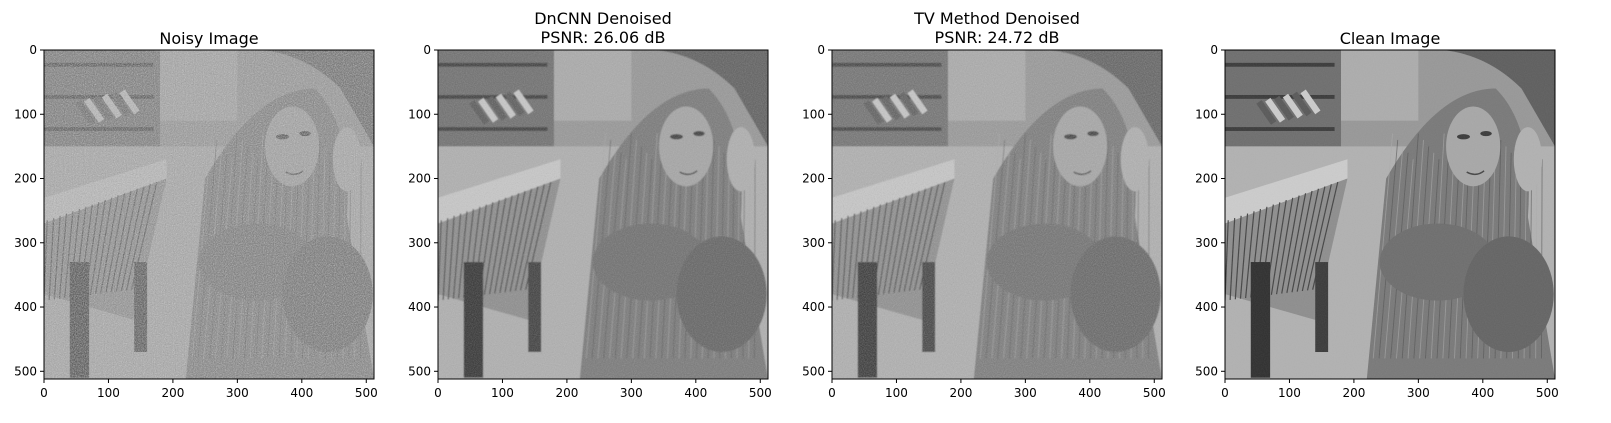 This screenshot has width=1611, height=423. What do you see at coordinates (997, 37) in the screenshot?
I see `panel-title-line2: PSNR: 24.72 dB` at bounding box center [997, 37].